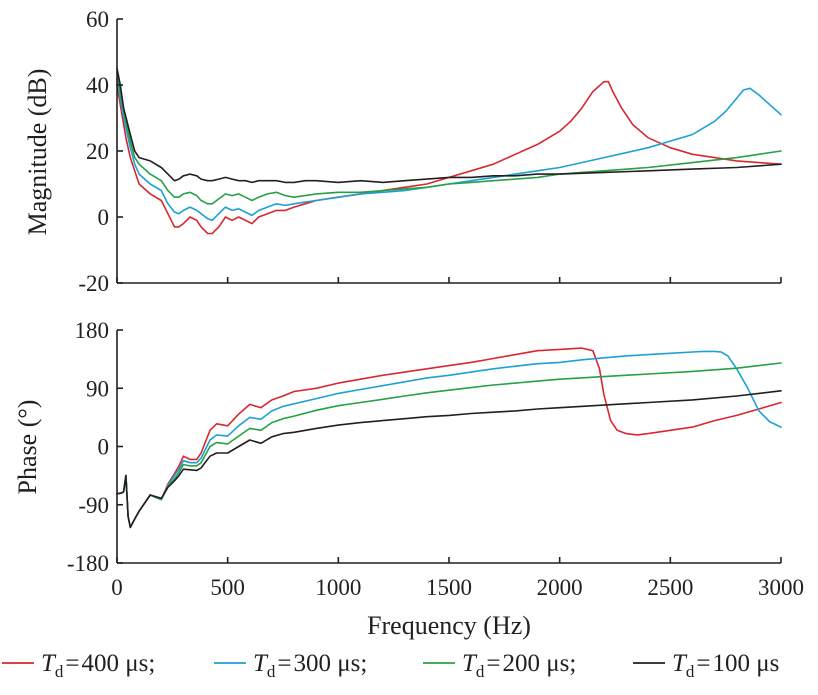  What do you see at coordinates (93, 505) in the screenshot?
I see `phase-y-tick-label: -90` at bounding box center [93, 505].